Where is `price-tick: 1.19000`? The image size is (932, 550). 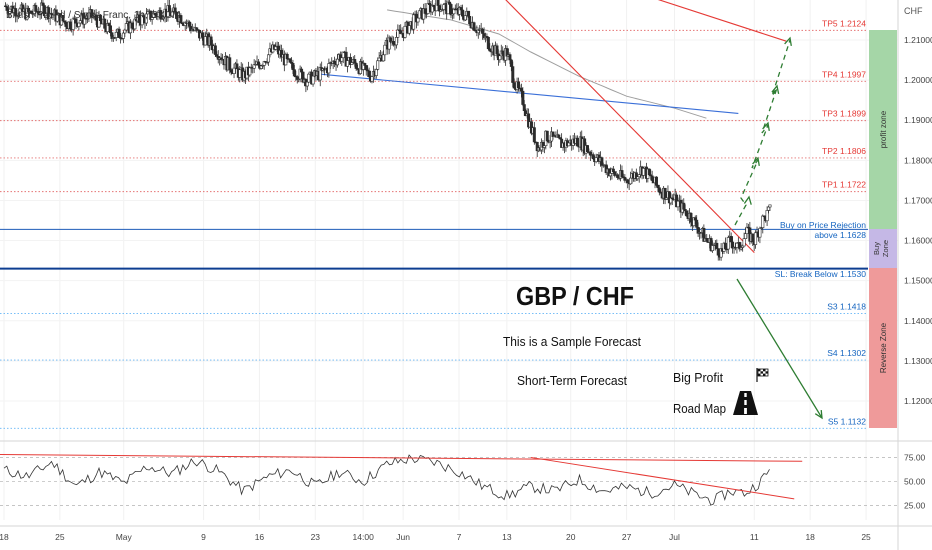
price-tick: 1.19000 is located at coordinates (918, 120).